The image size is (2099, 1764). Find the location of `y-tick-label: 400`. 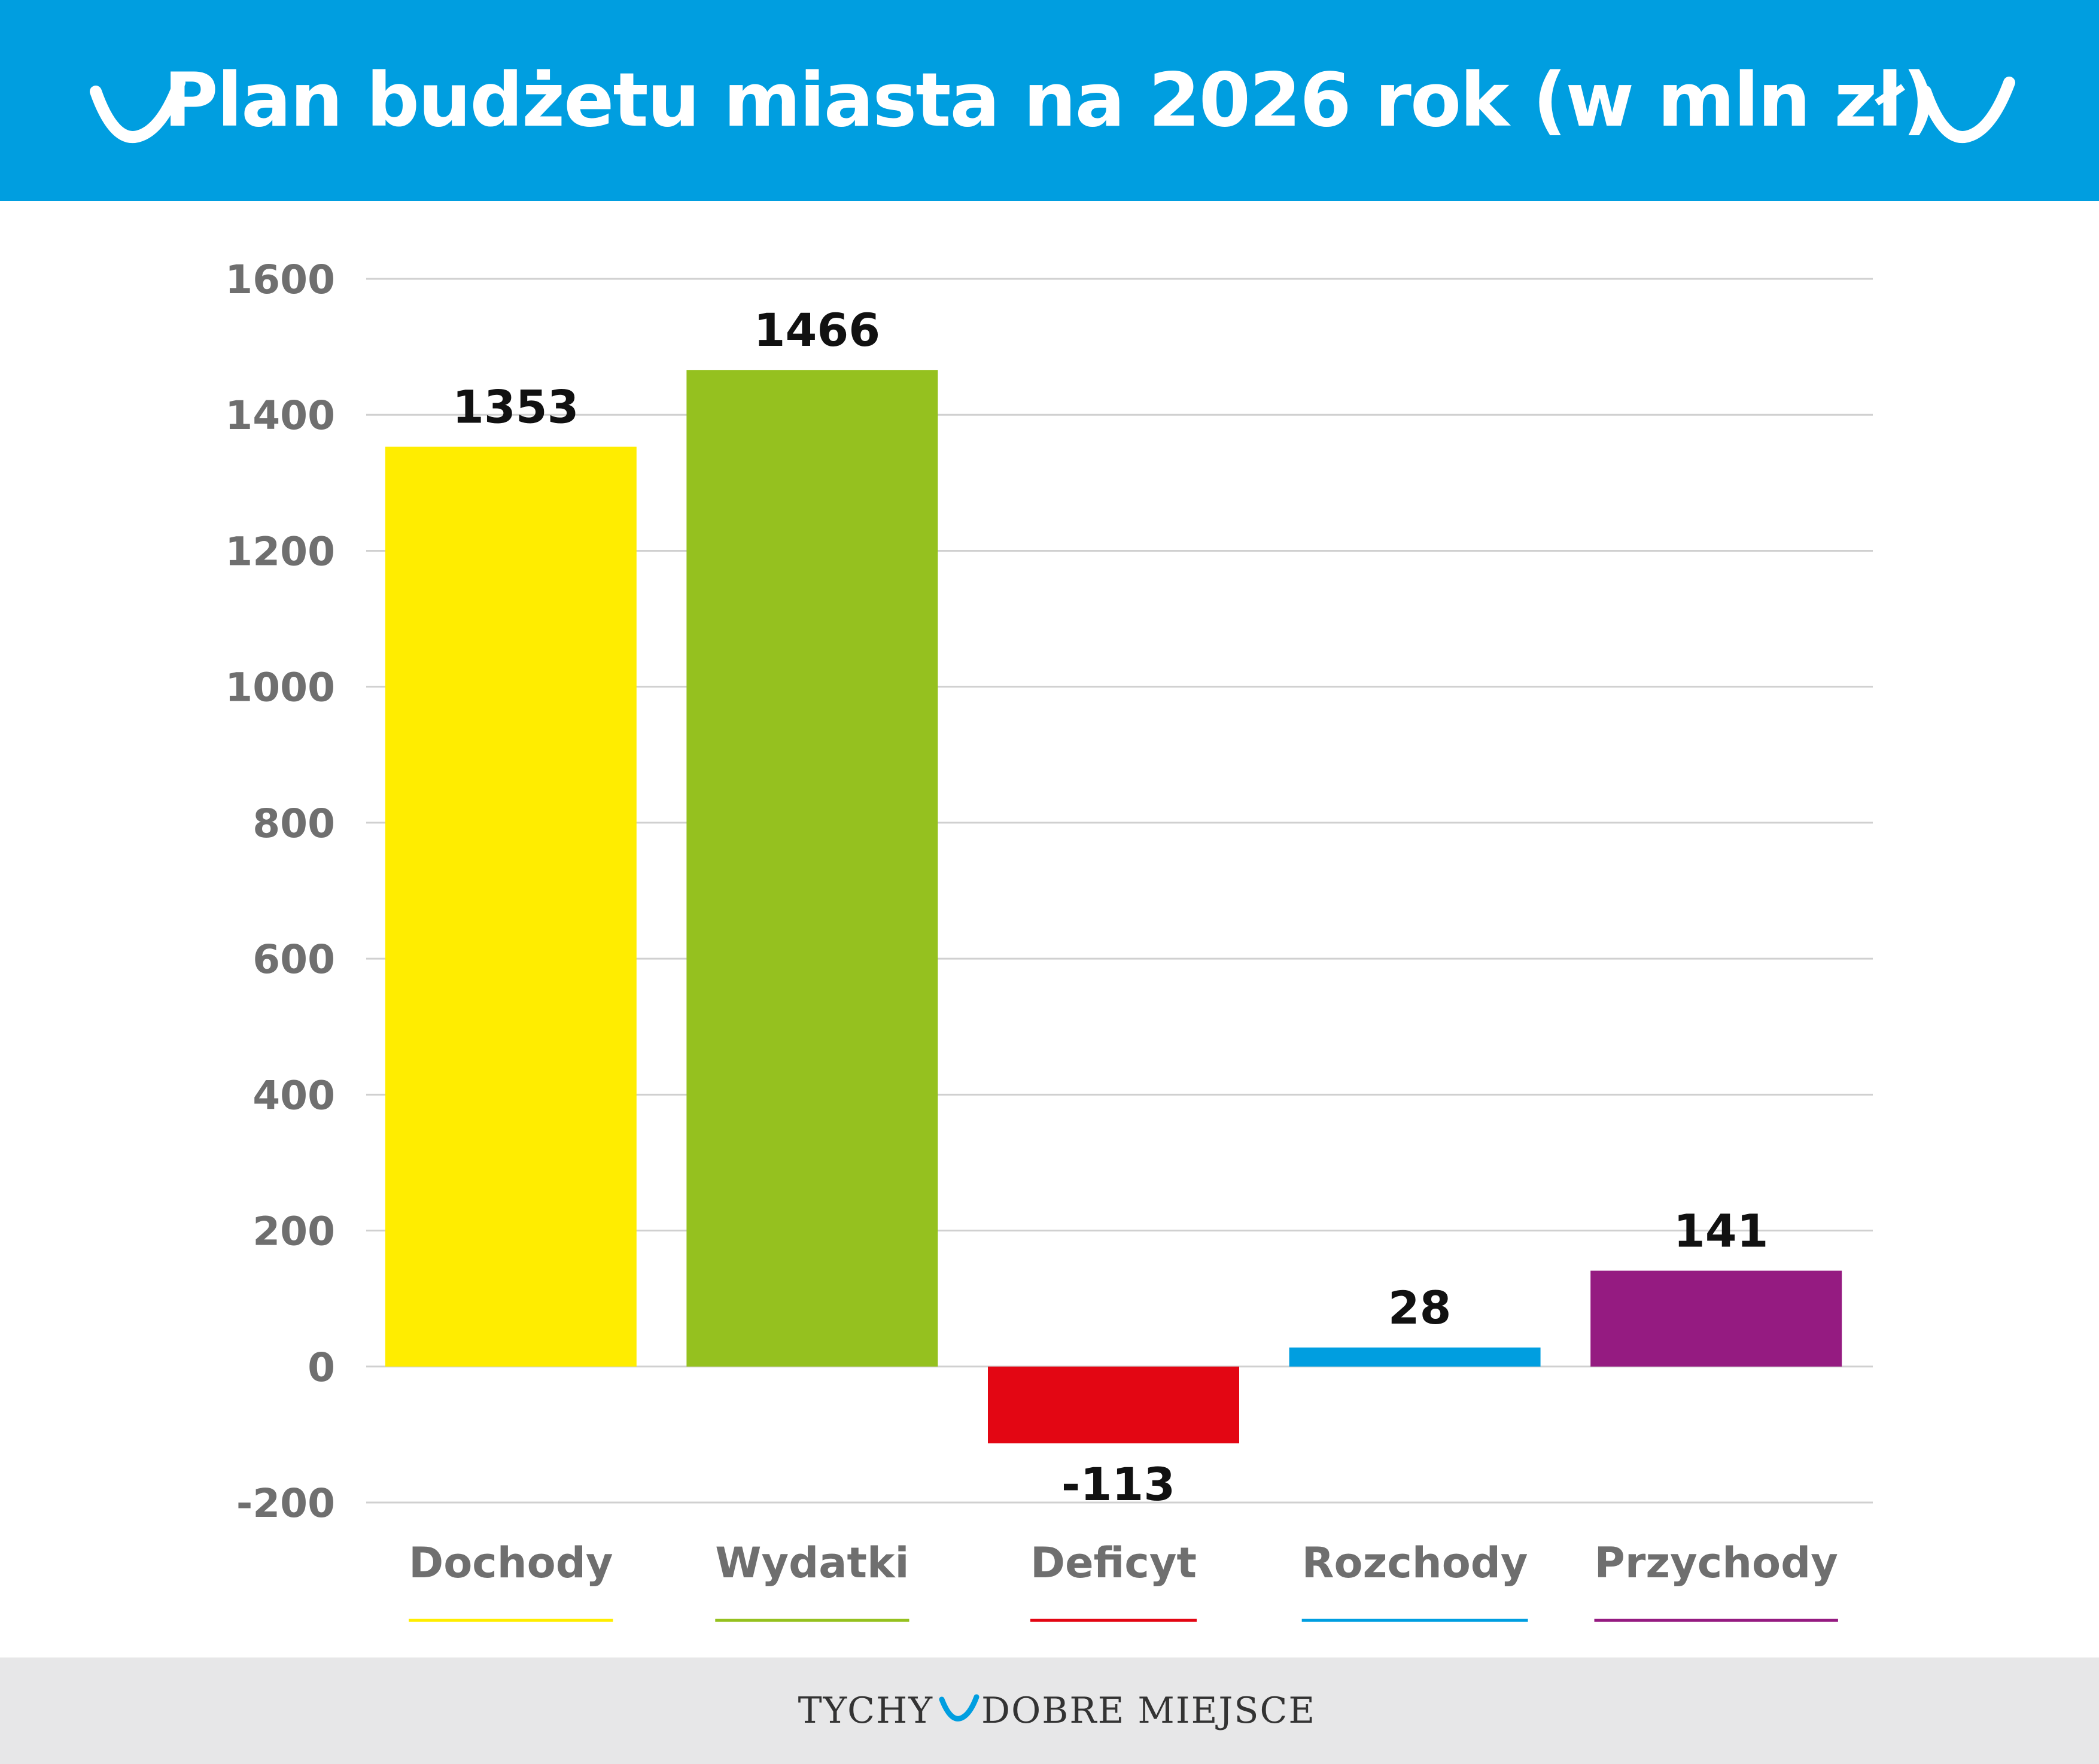

y-tick-label: 400 is located at coordinates (294, 1095).